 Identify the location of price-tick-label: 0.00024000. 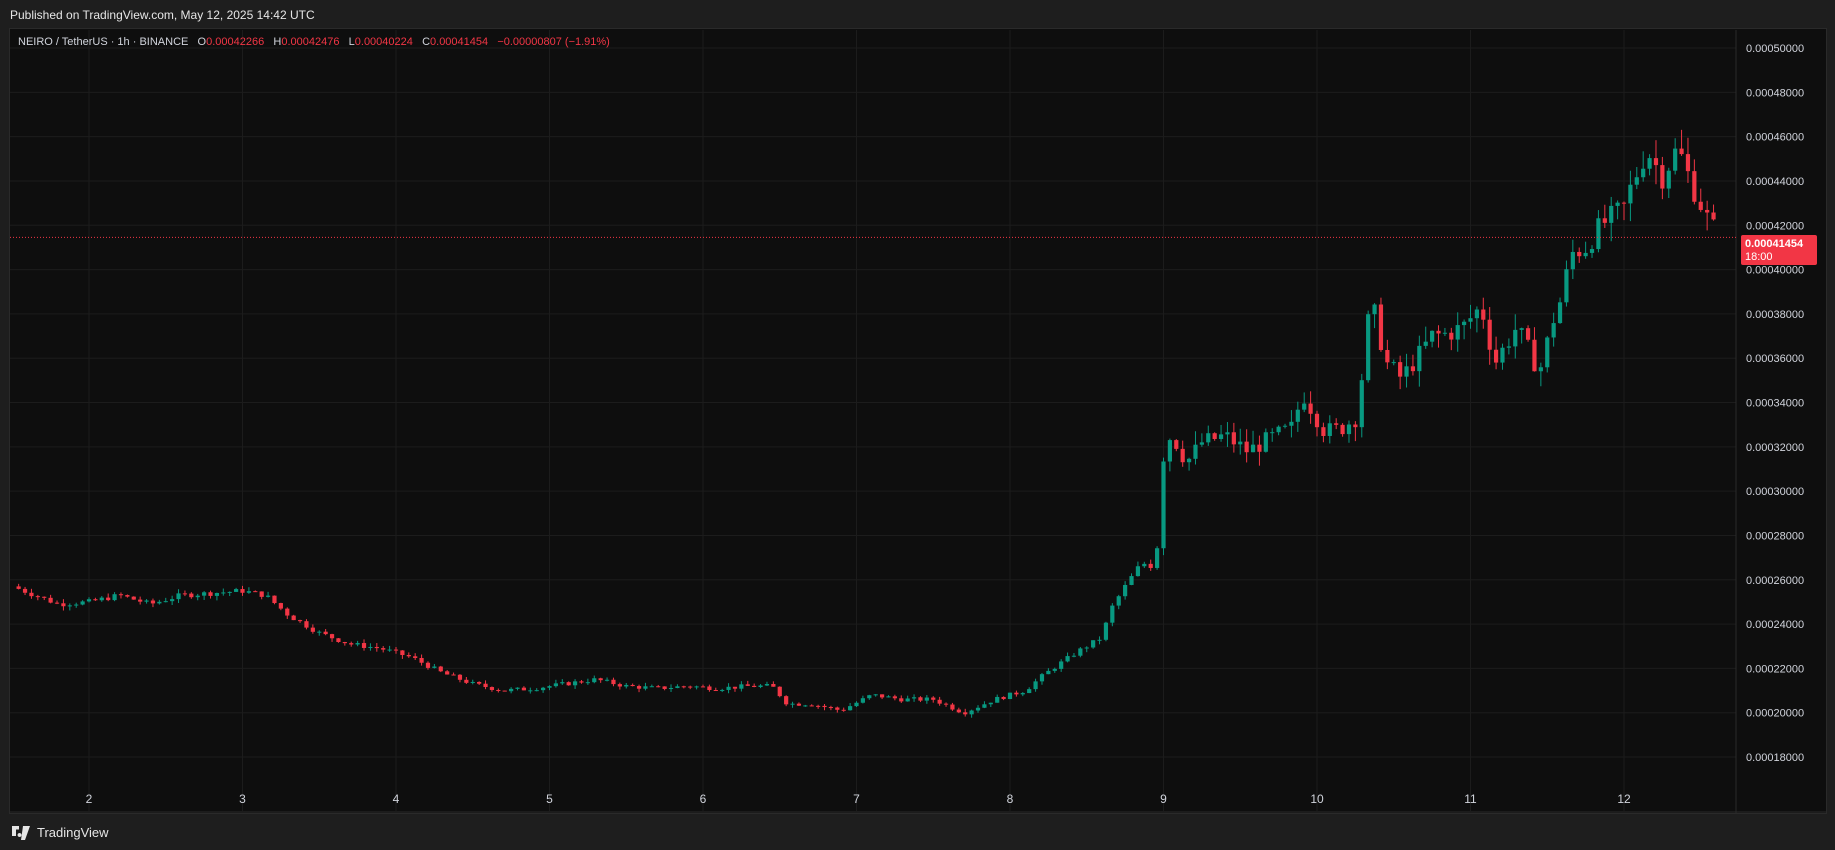
(1775, 625).